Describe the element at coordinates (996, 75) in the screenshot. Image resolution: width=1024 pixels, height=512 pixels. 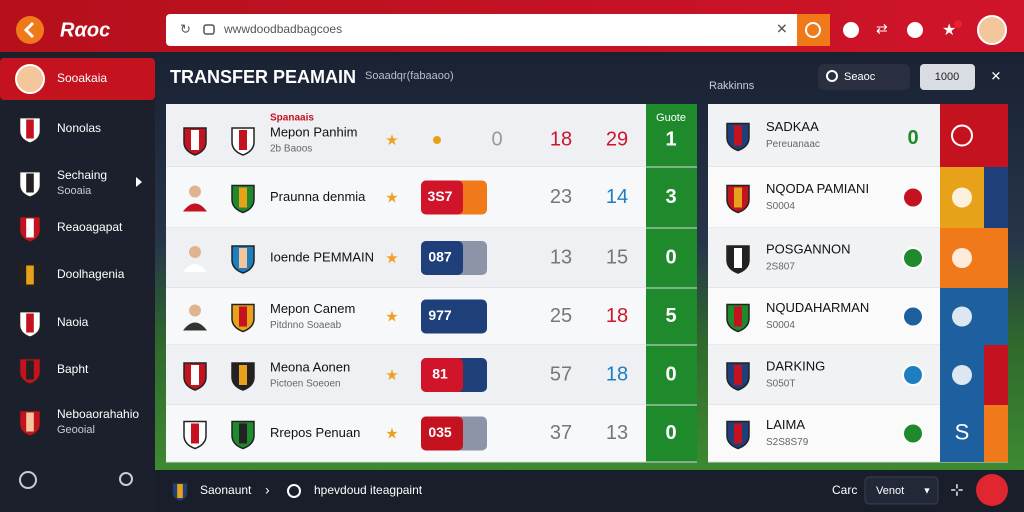
I see `close-button: ✕` at that location.